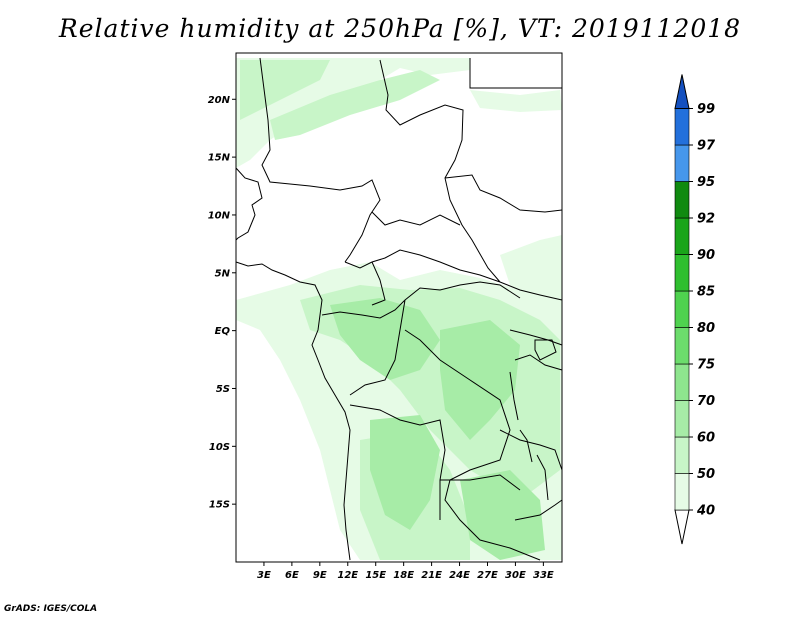  I want to click on colorbar-label: 75, so click(706, 365).